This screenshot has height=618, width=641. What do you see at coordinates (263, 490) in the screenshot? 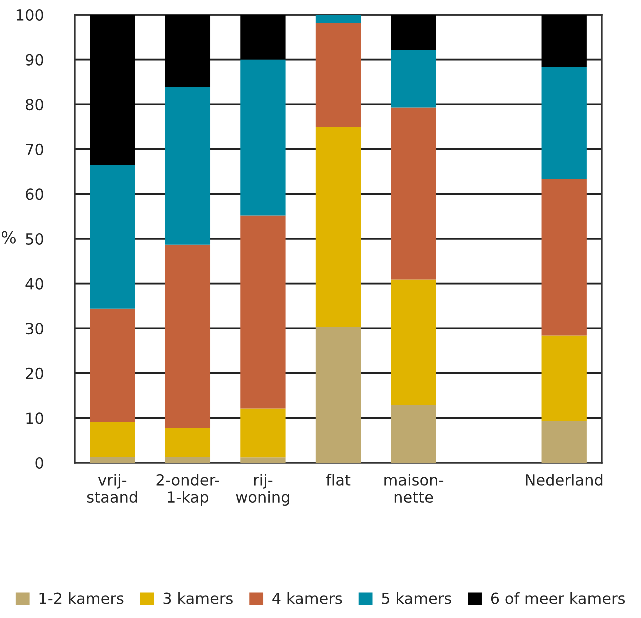
I see `x-tick-label: rij- woning` at bounding box center [263, 490].